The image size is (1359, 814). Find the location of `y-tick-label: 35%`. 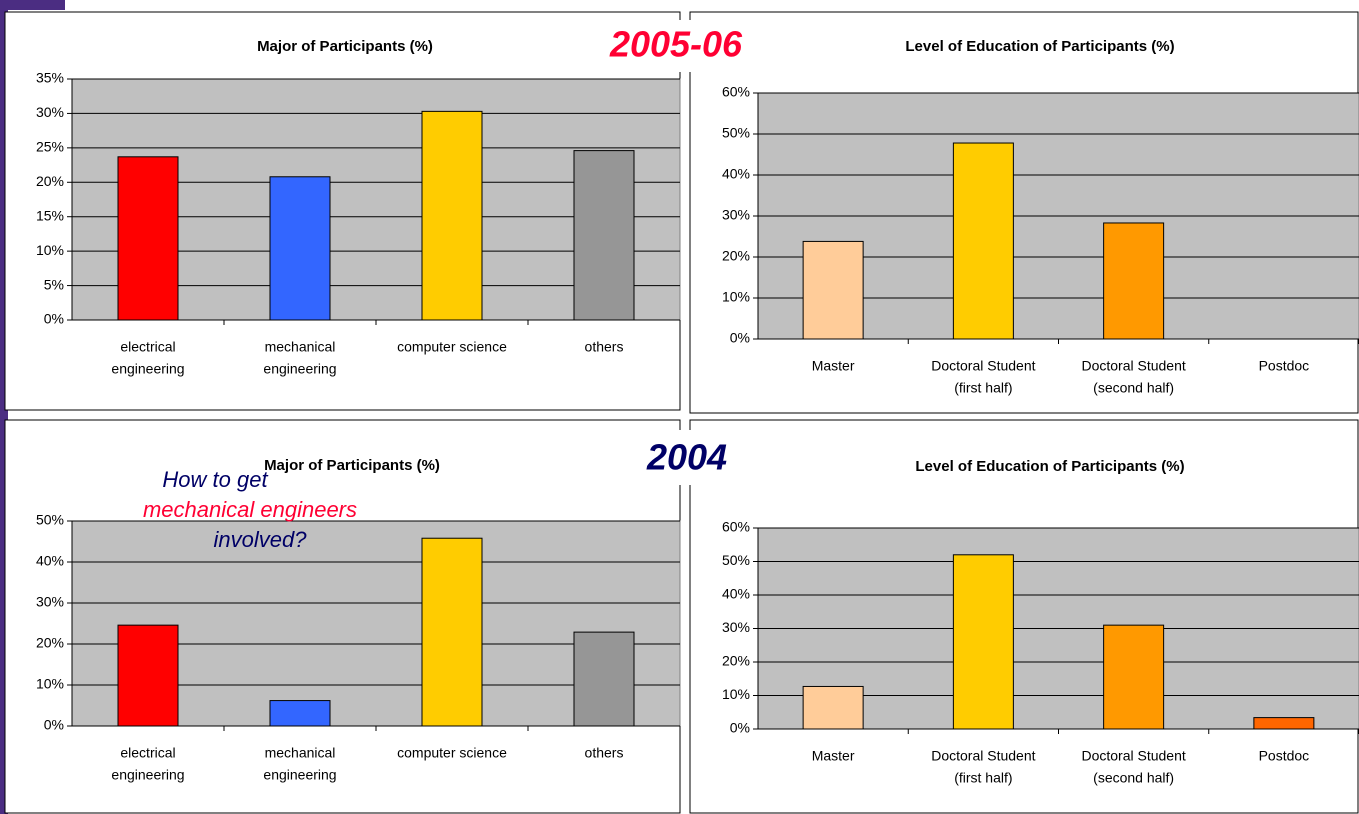

y-tick-label: 35% is located at coordinates (50, 78).